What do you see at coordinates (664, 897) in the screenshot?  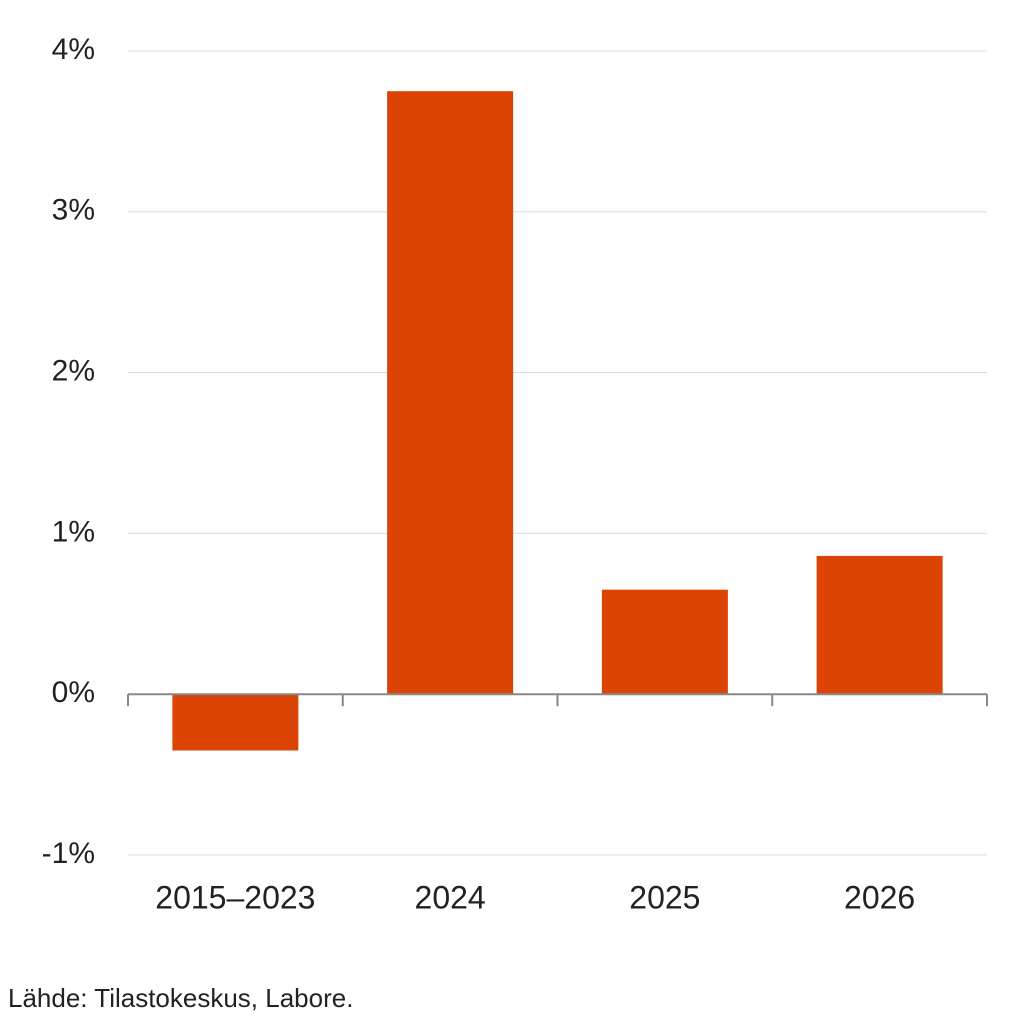 I see `x-tick-label: 2025` at bounding box center [664, 897].